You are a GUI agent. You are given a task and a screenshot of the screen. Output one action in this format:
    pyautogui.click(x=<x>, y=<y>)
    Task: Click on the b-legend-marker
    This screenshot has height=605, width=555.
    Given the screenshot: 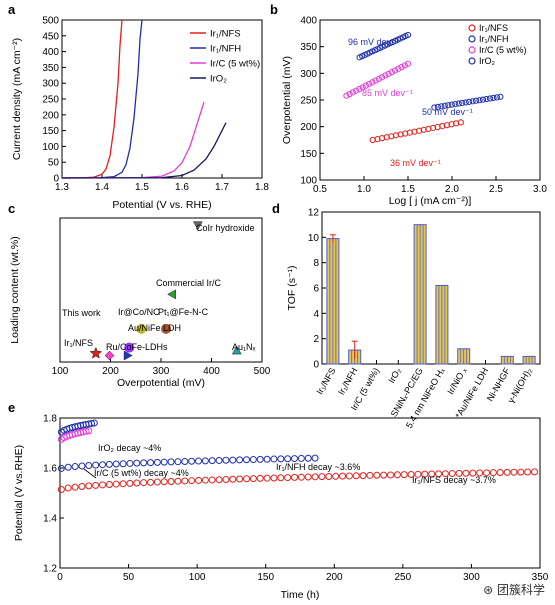 What is the action you would take?
    pyautogui.click(x=472, y=61)
    